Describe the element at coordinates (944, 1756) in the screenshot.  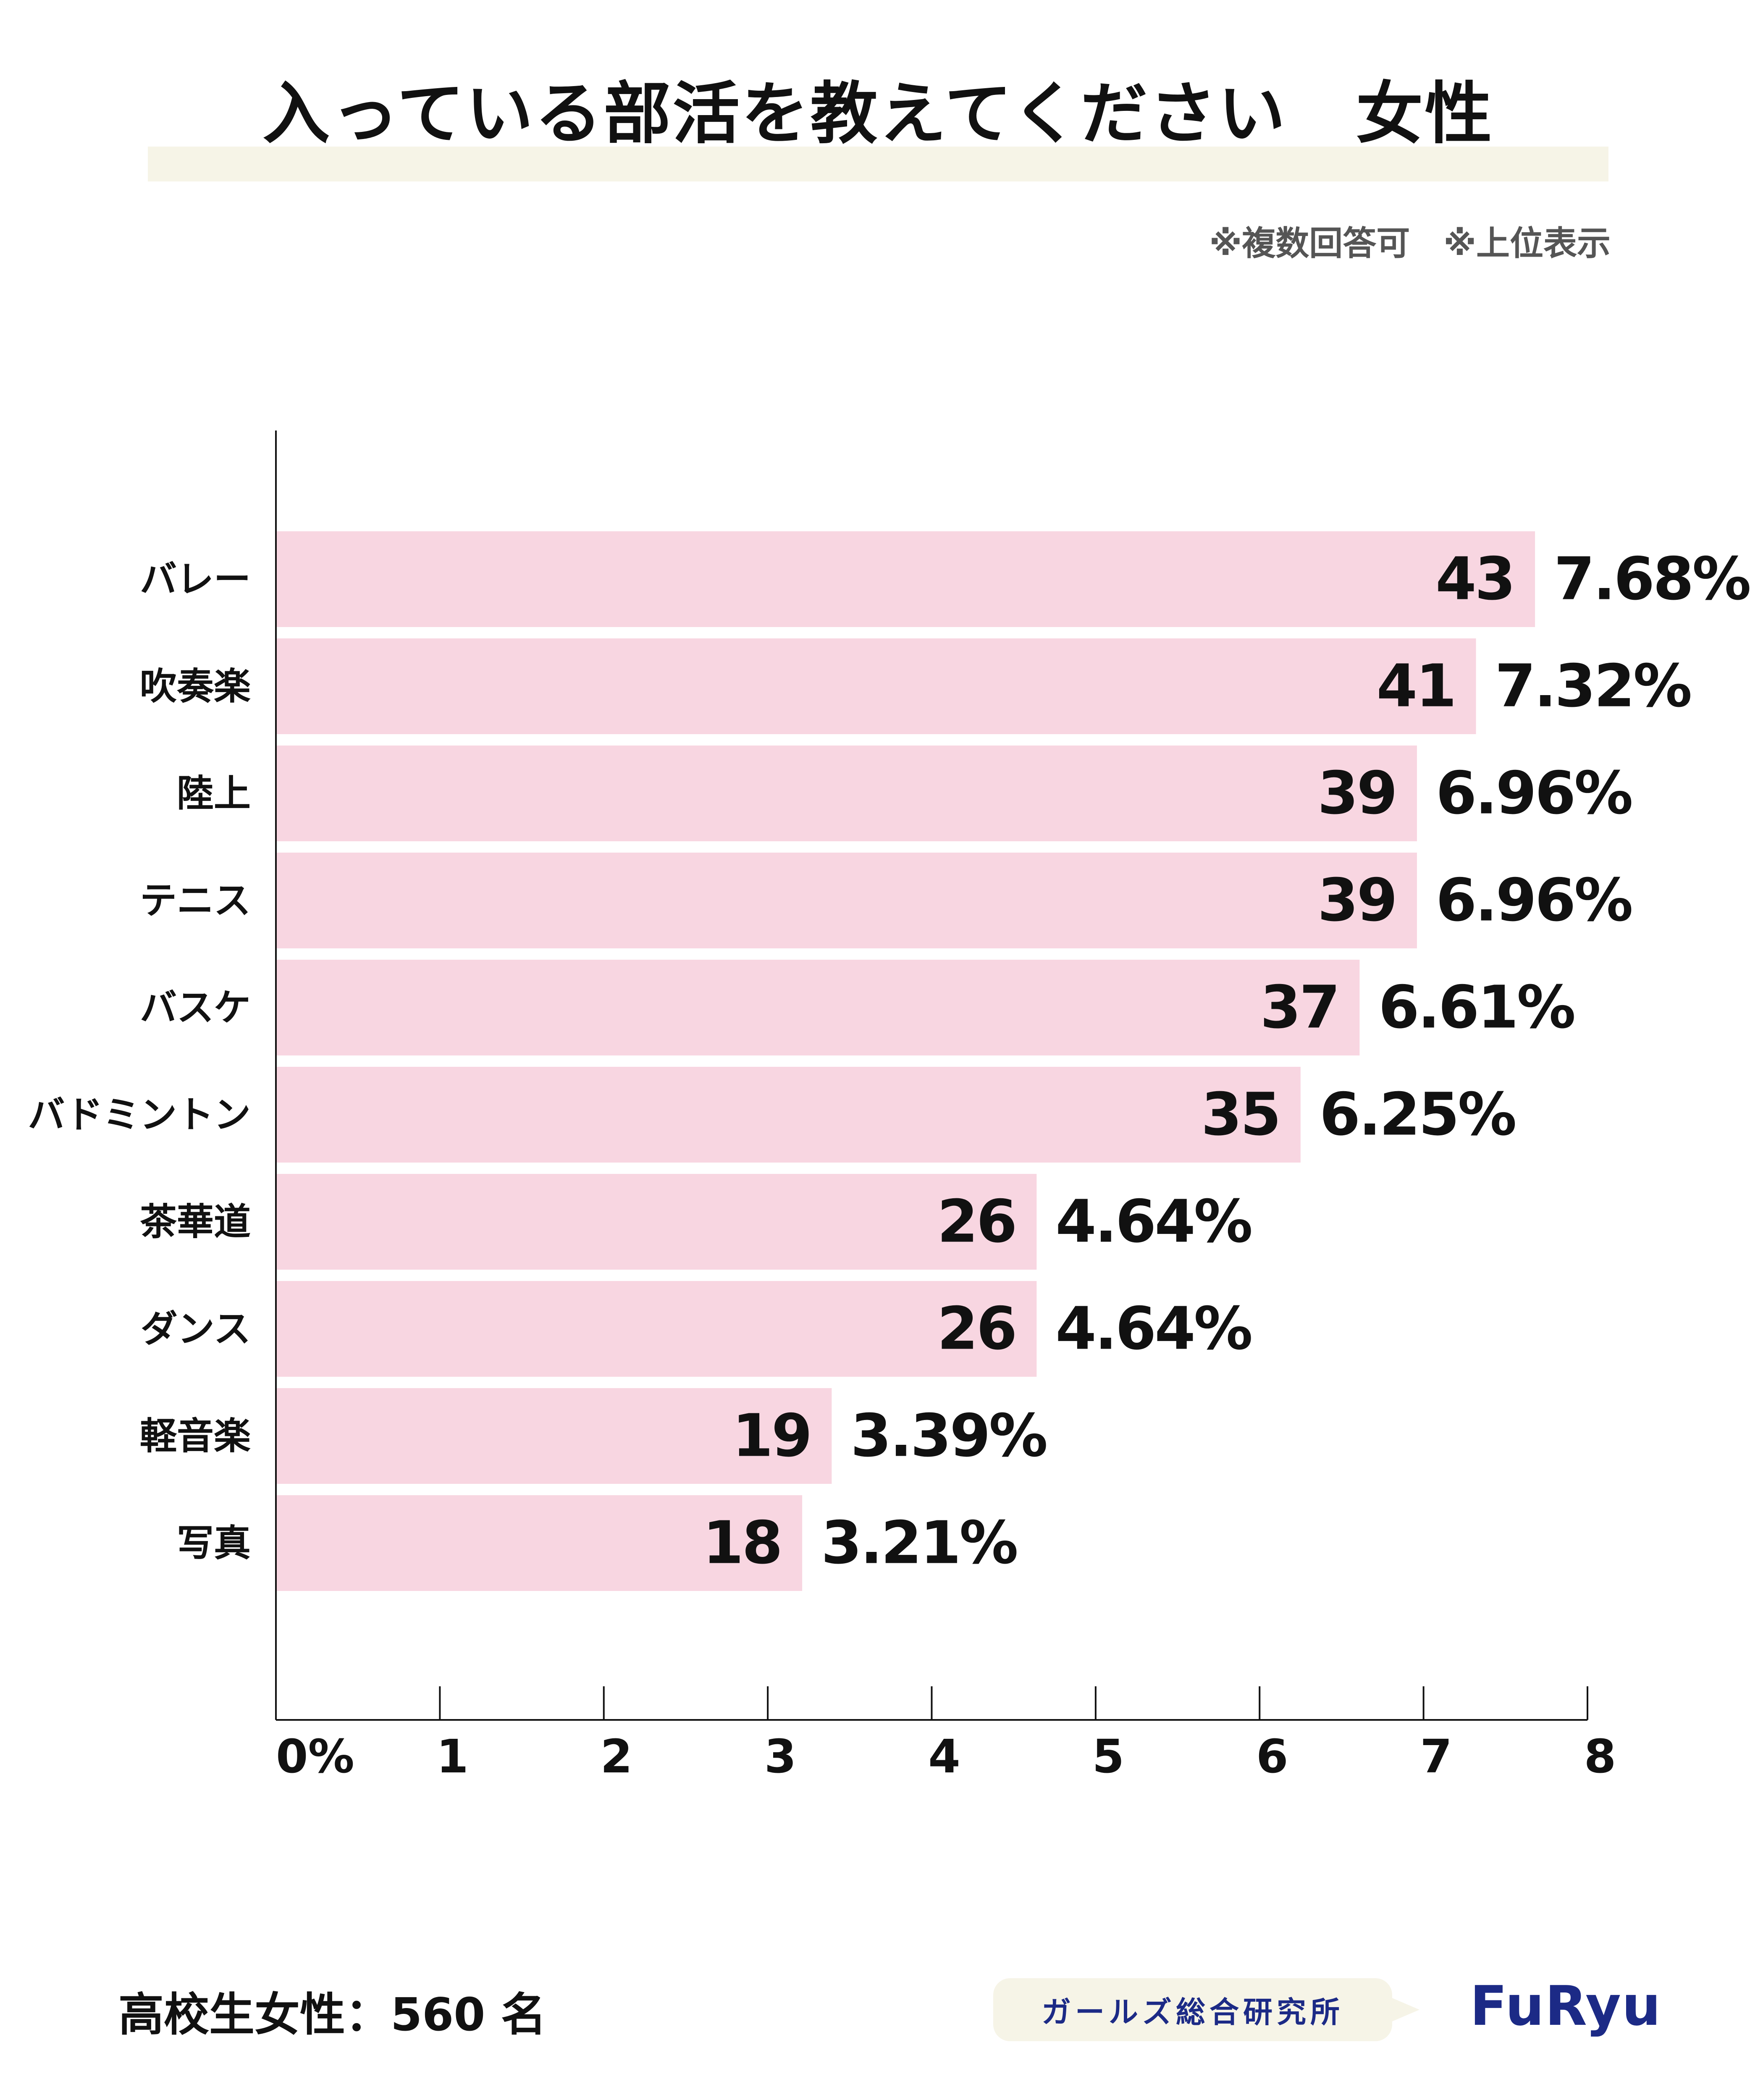
I see `x-tick-label: 4` at that location.